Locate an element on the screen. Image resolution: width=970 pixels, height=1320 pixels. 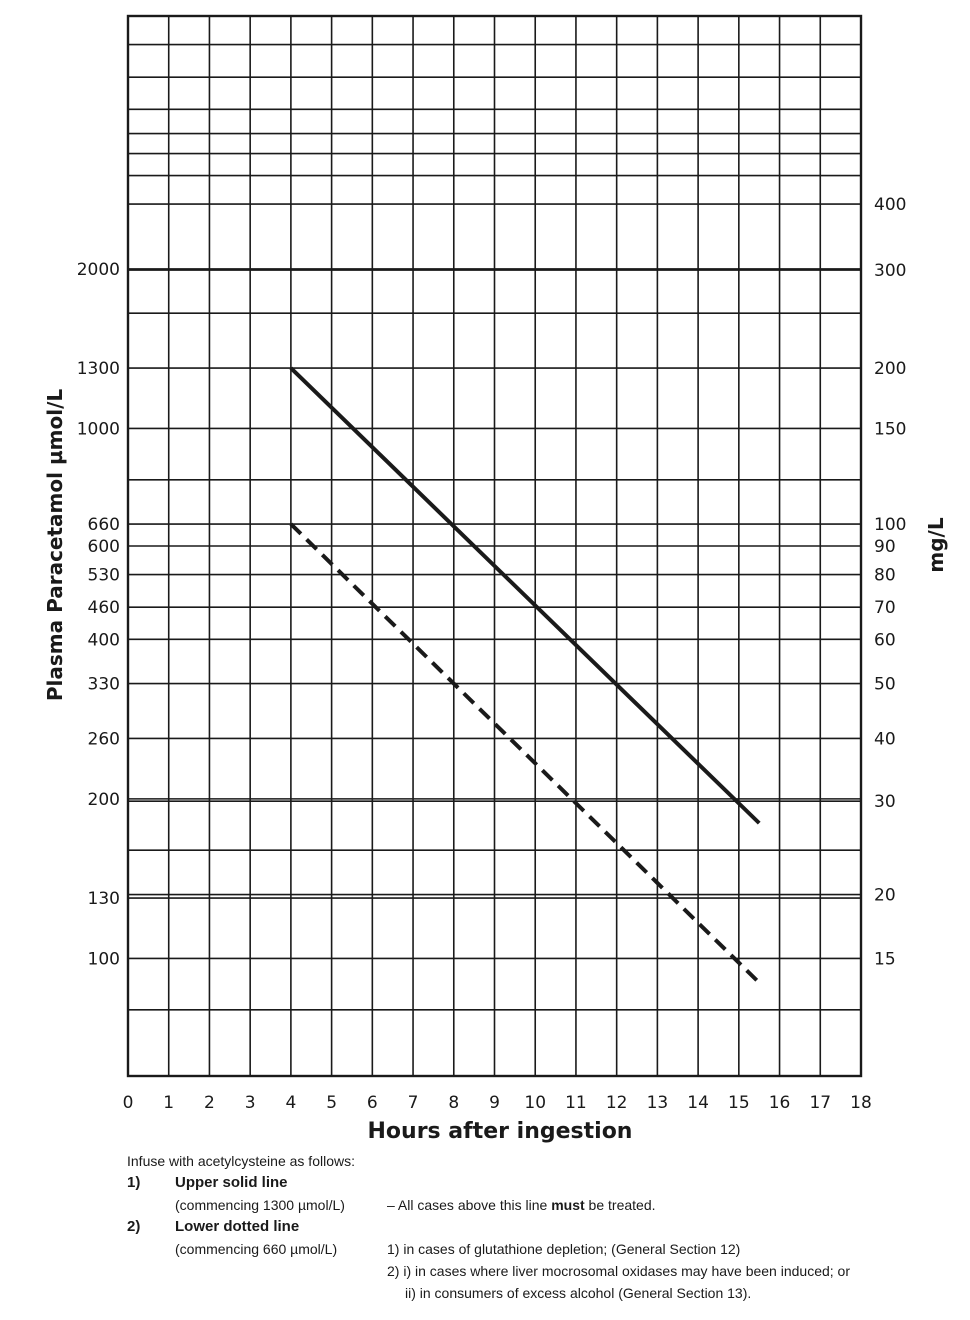
x-tick-label: 13 is located at coordinates (658, 1103).